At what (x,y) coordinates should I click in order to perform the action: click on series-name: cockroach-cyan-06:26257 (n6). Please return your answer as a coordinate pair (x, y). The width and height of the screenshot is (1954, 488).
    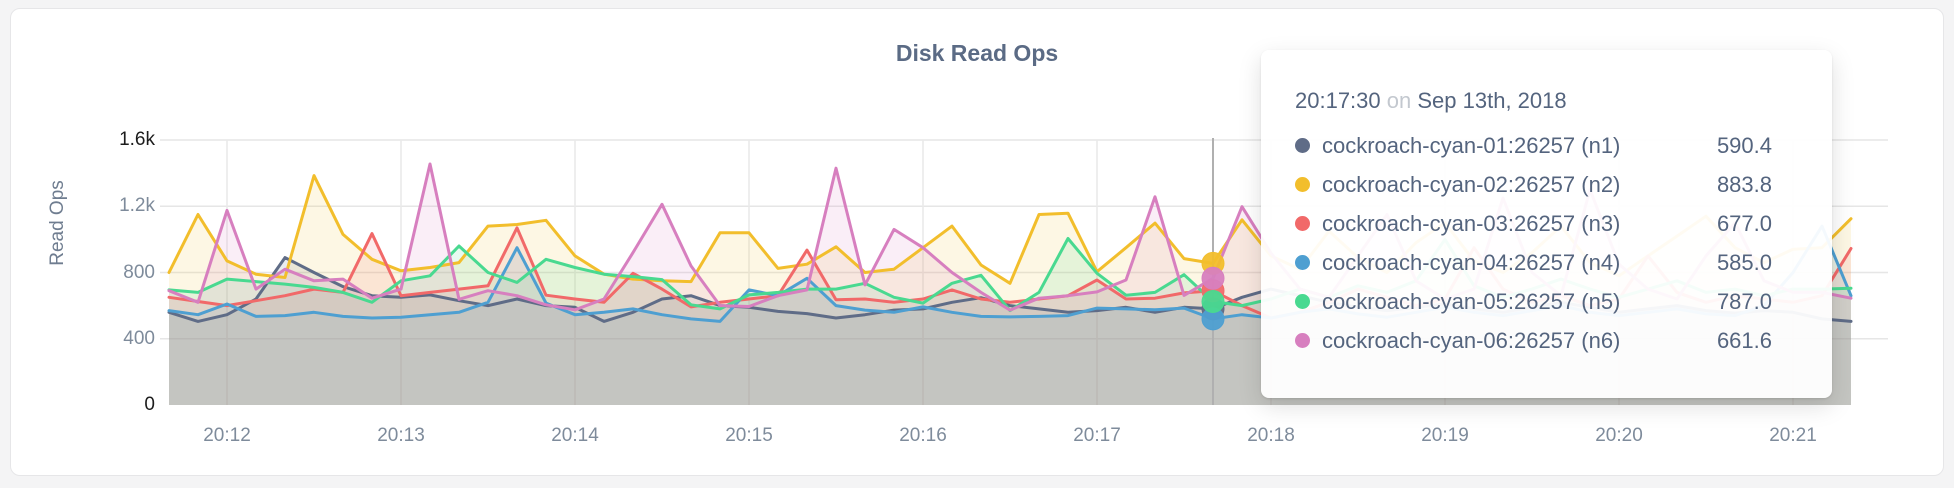
    Looking at the image, I should click on (1471, 340).